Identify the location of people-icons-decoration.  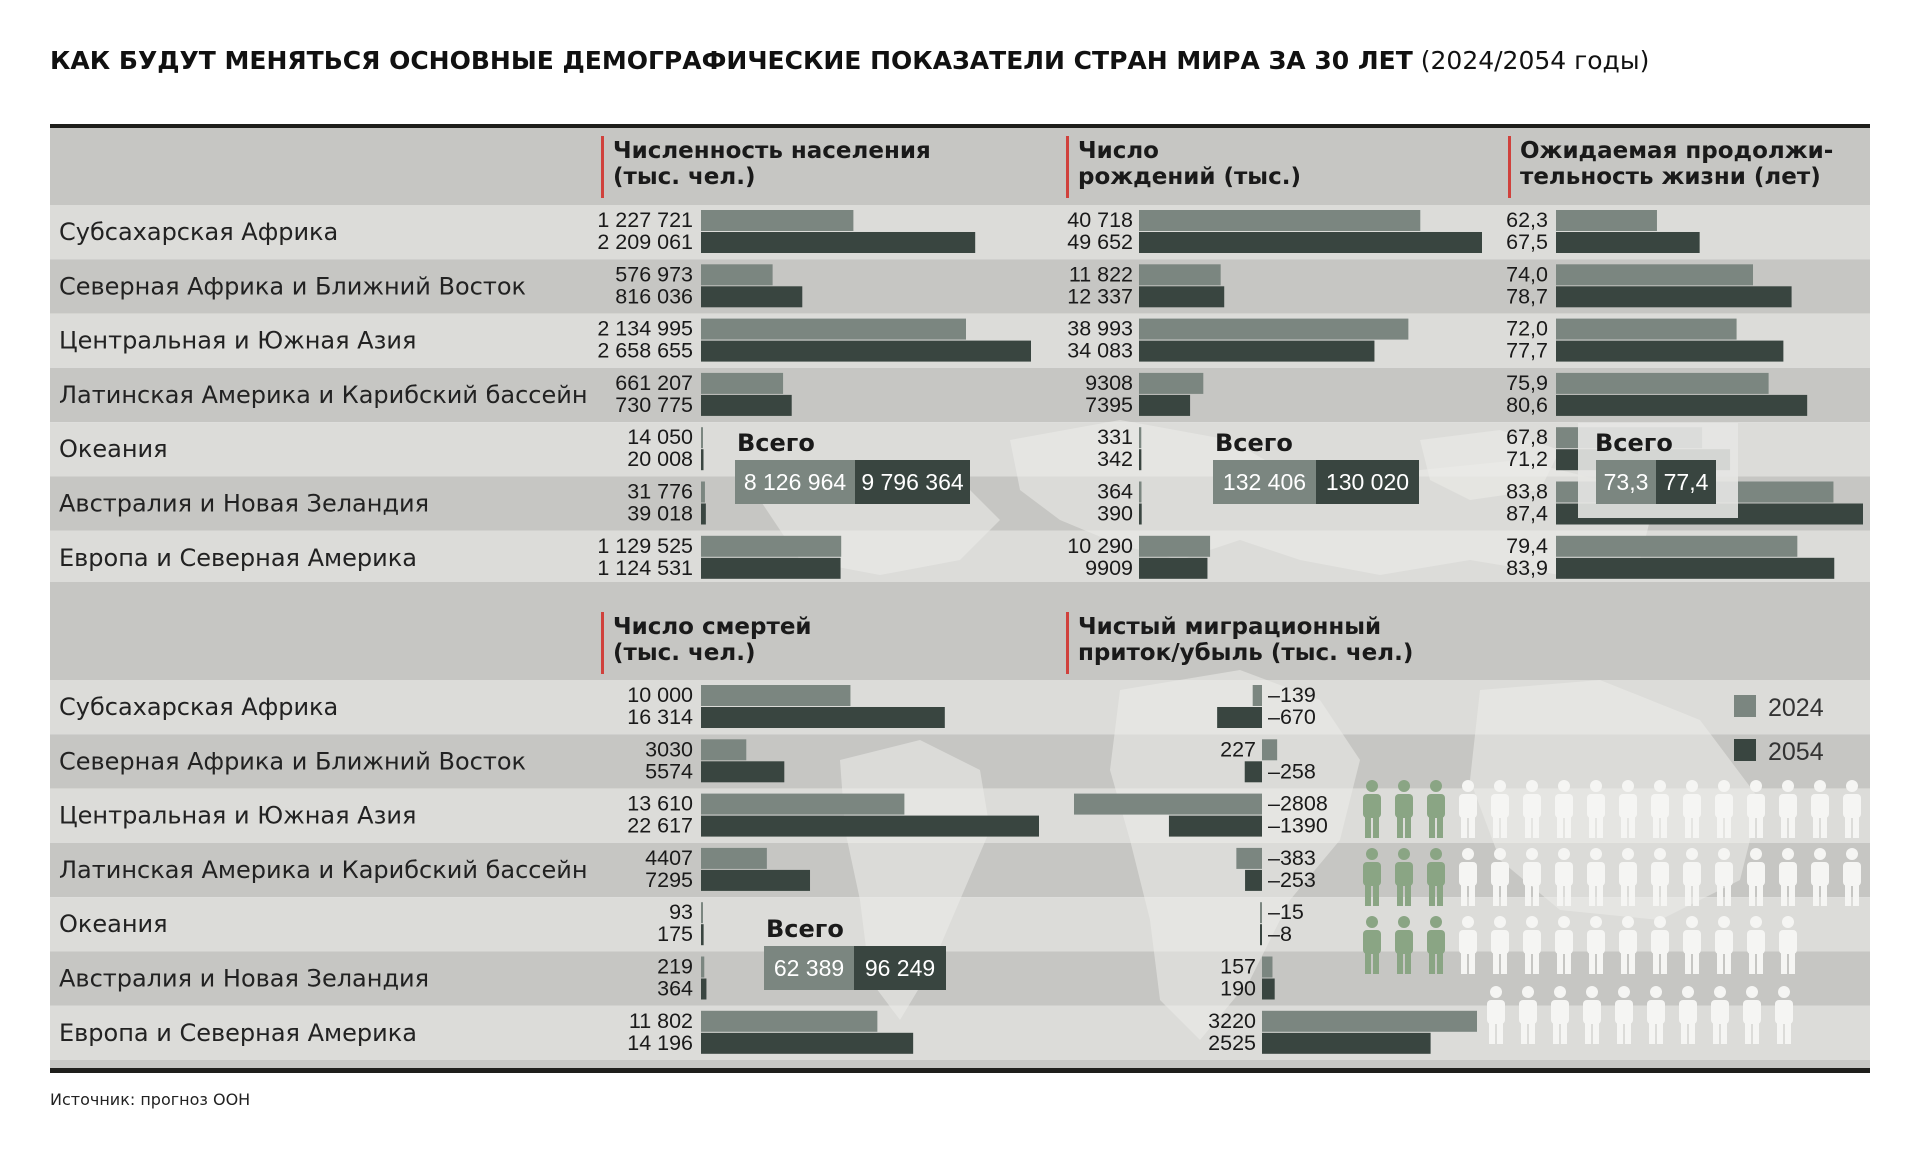
(1612, 912).